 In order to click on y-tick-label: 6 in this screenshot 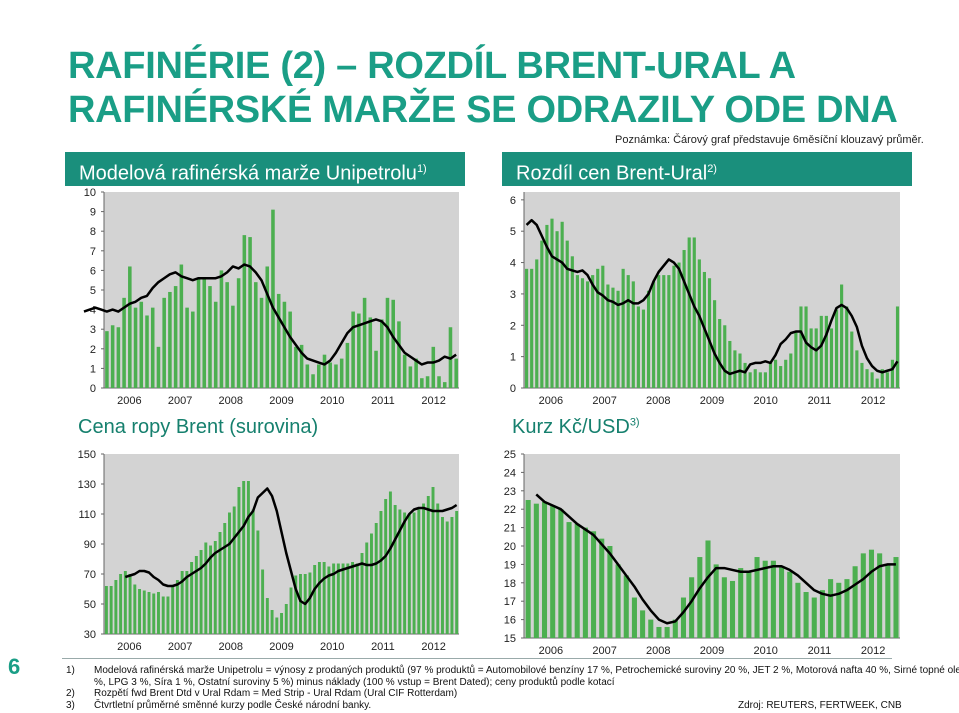, I will do `click(93, 271)`.